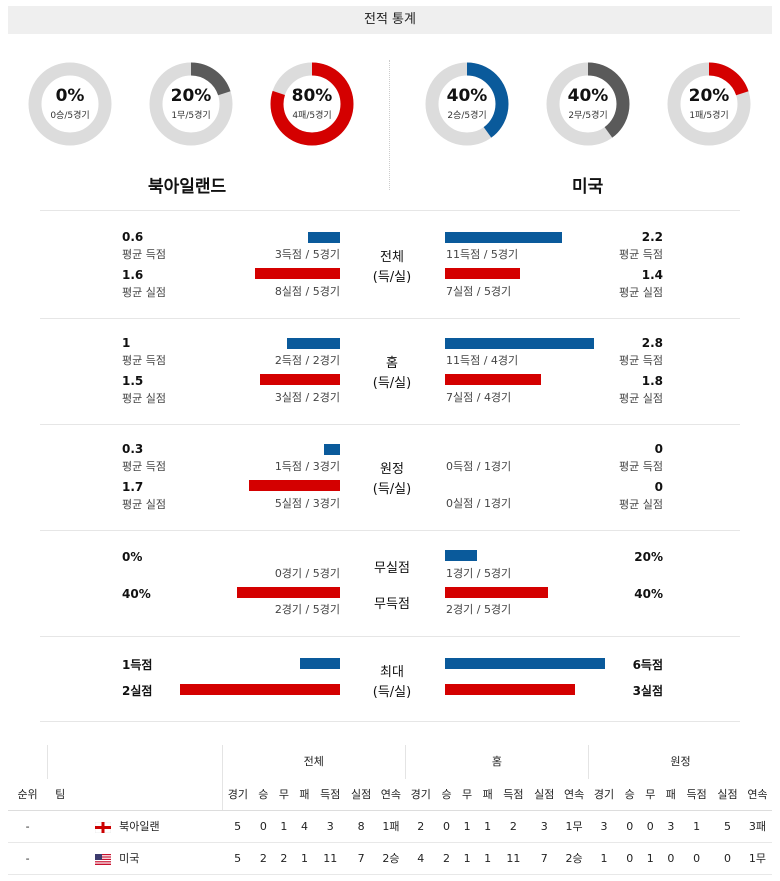 This screenshot has height=881, width=780. Describe the element at coordinates (461, 555) in the screenshot. I see `right-clean-bar` at that location.